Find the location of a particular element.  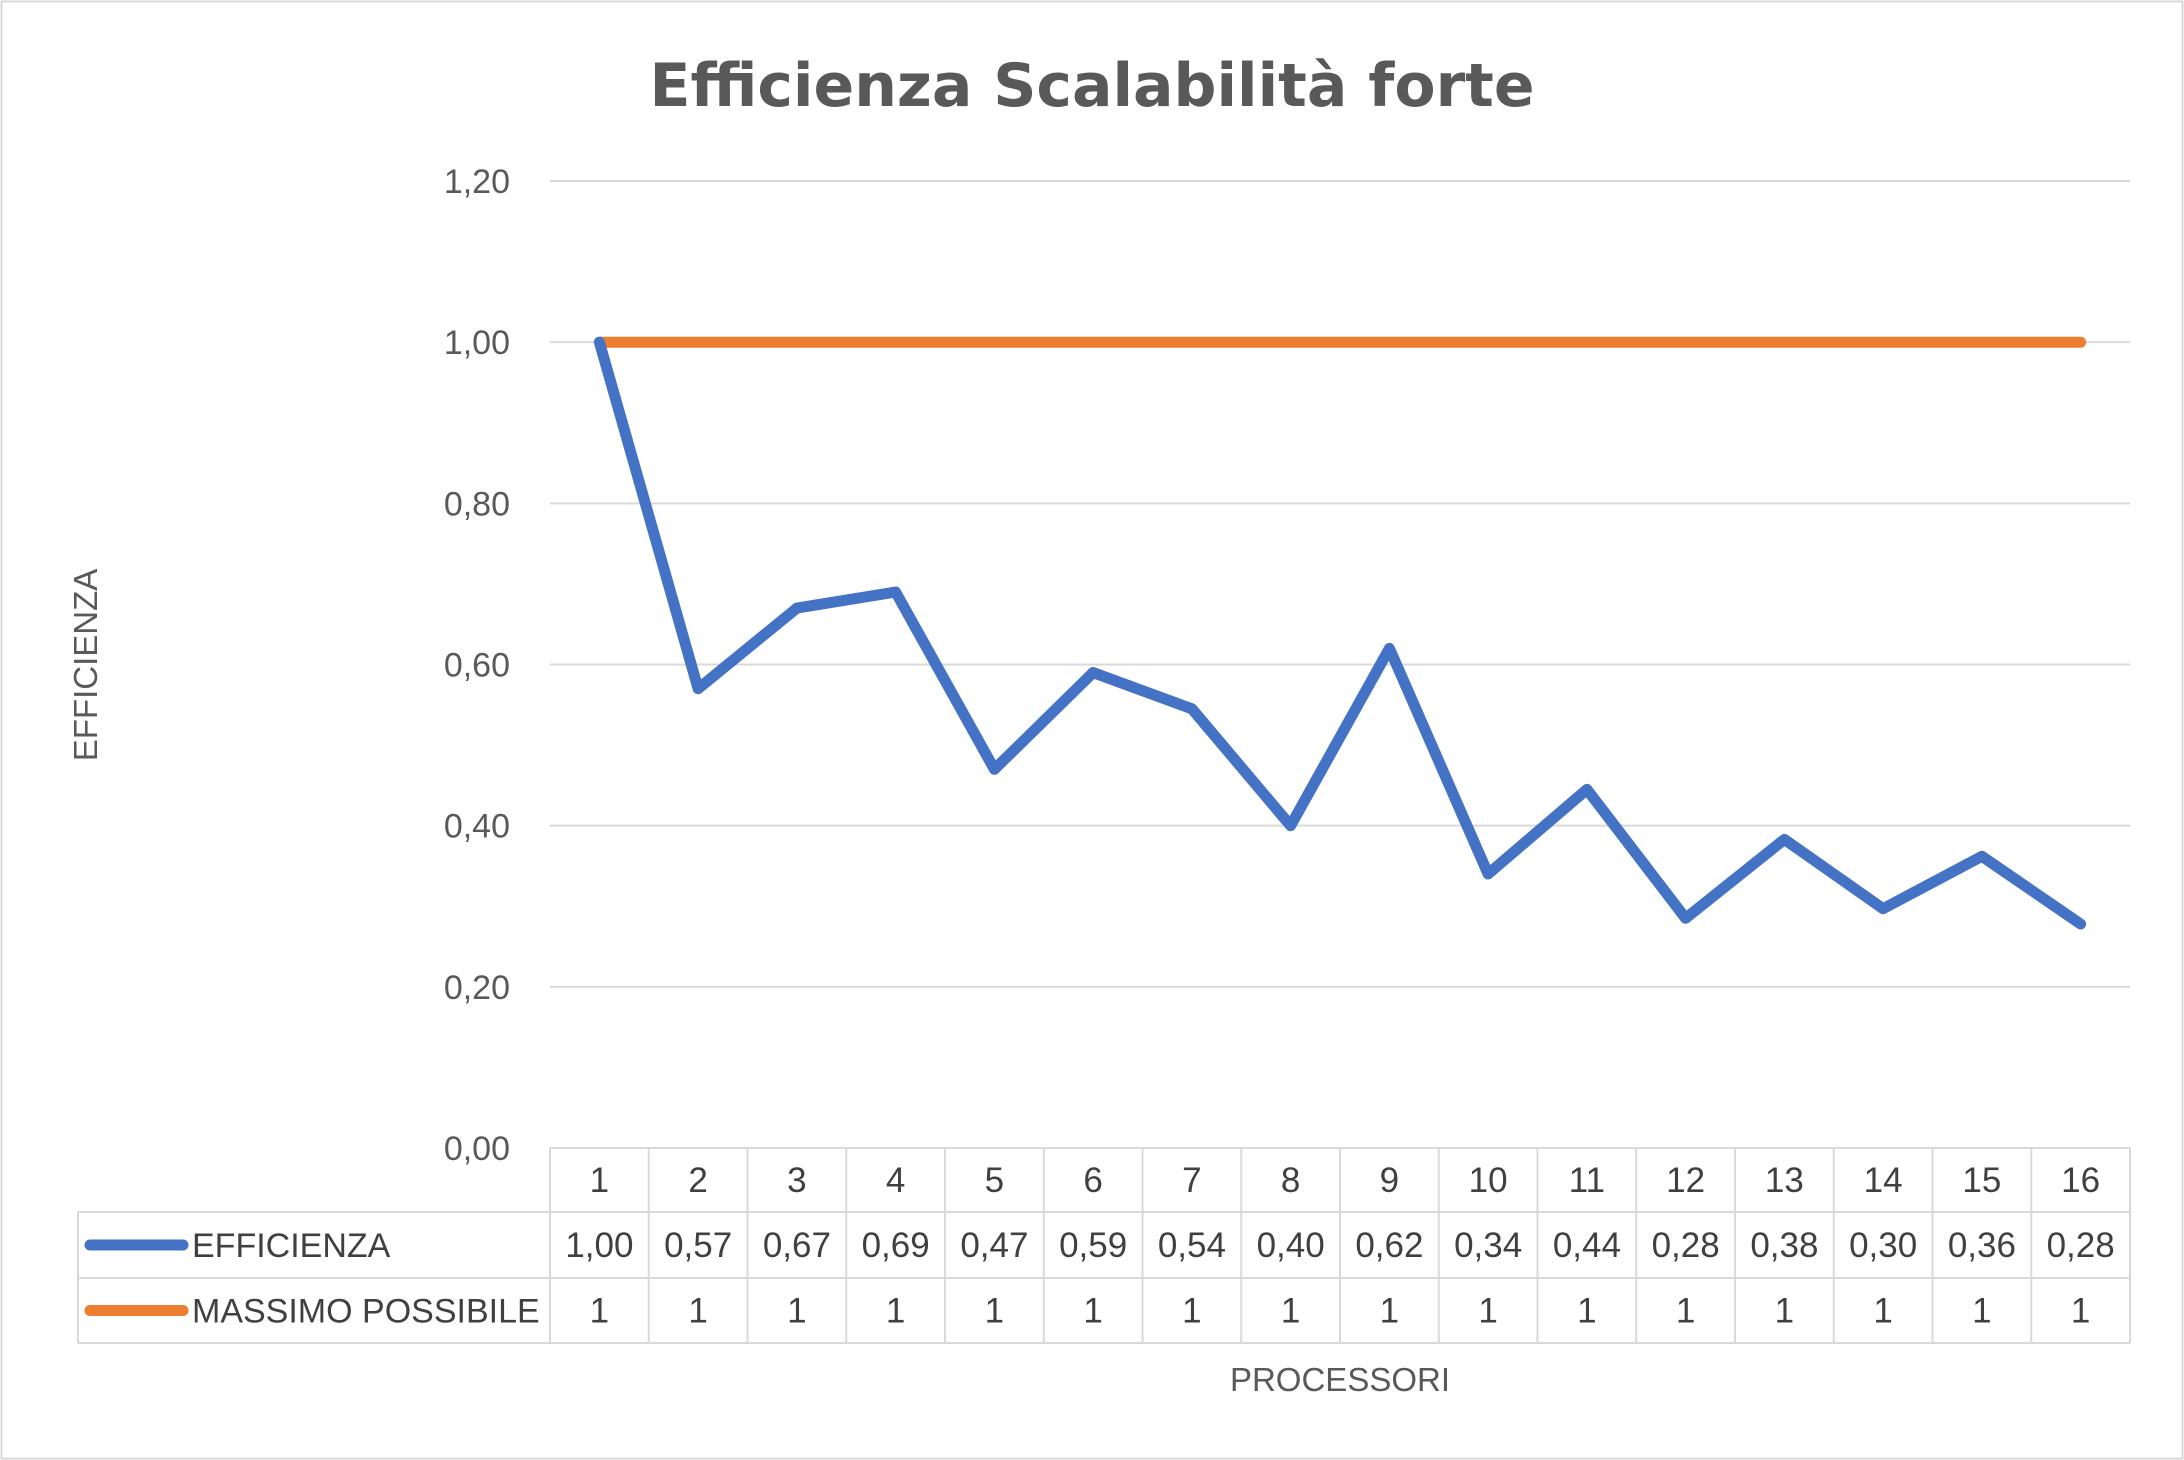

x-tick-label: 8 is located at coordinates (1290, 1180).